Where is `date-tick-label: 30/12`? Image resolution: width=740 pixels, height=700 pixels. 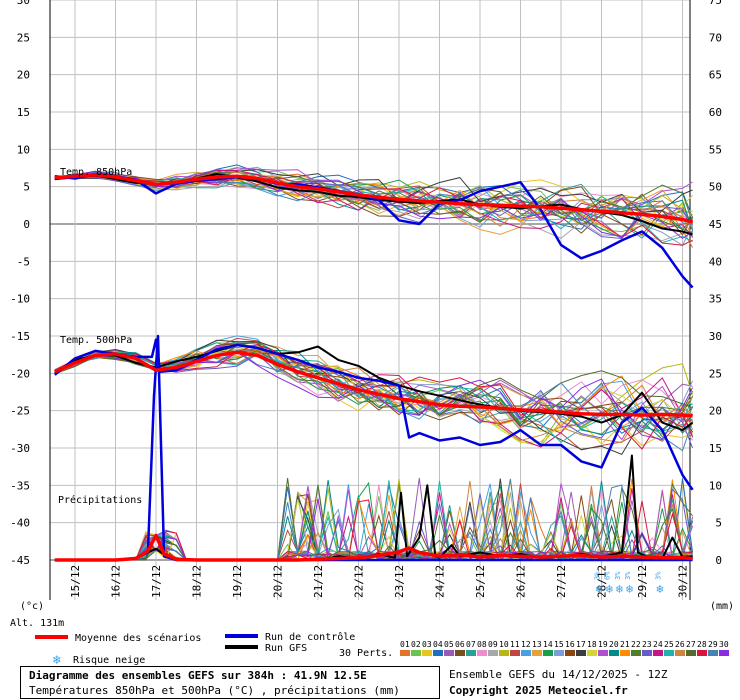 date-tick-label: 30/12 is located at coordinates (683, 581).